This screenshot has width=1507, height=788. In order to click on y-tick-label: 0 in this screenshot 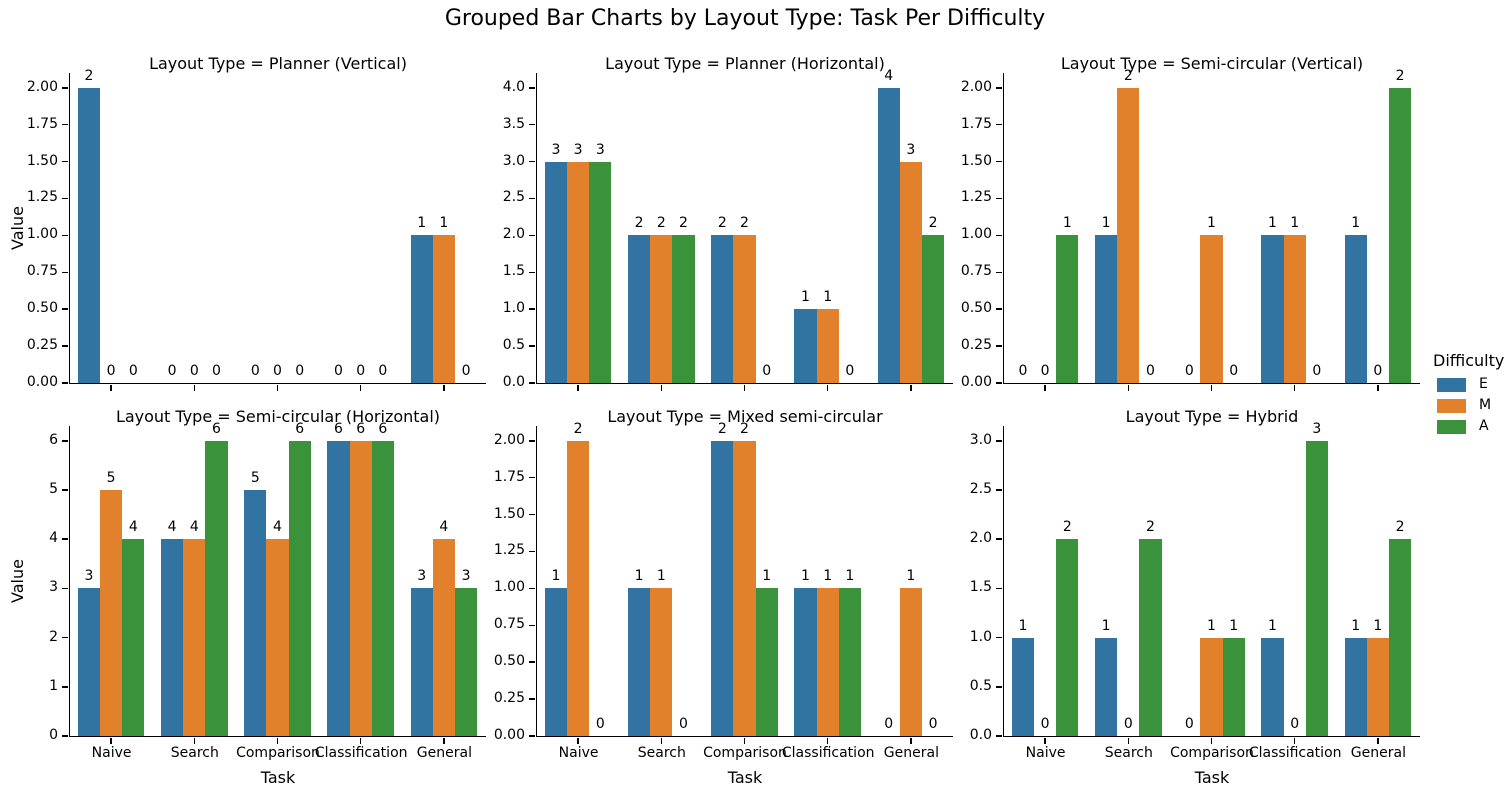, I will do `click(53, 735)`.